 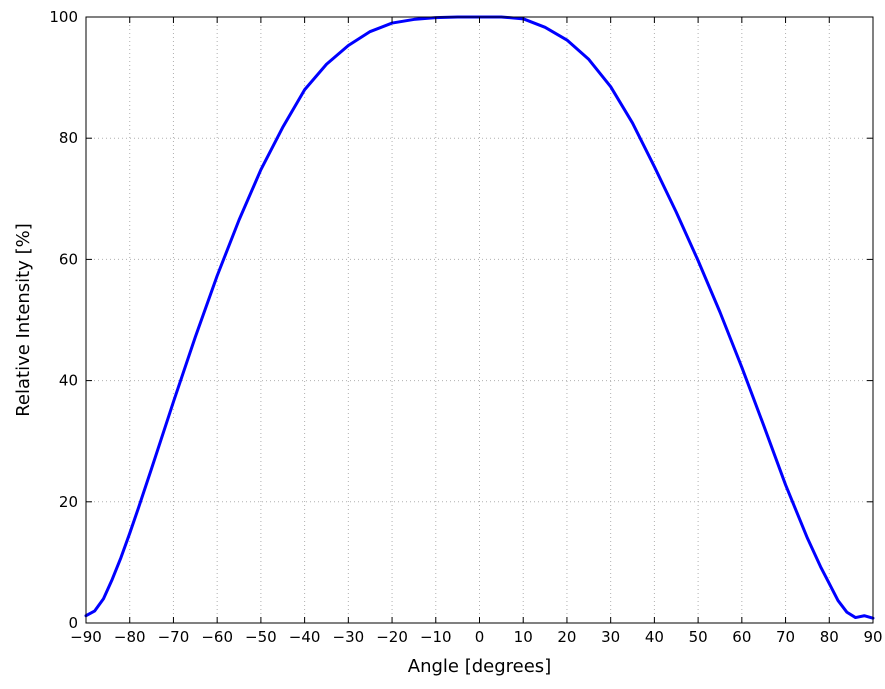 What do you see at coordinates (610, 637) in the screenshot?
I see `x-tick-label: 30` at bounding box center [610, 637].